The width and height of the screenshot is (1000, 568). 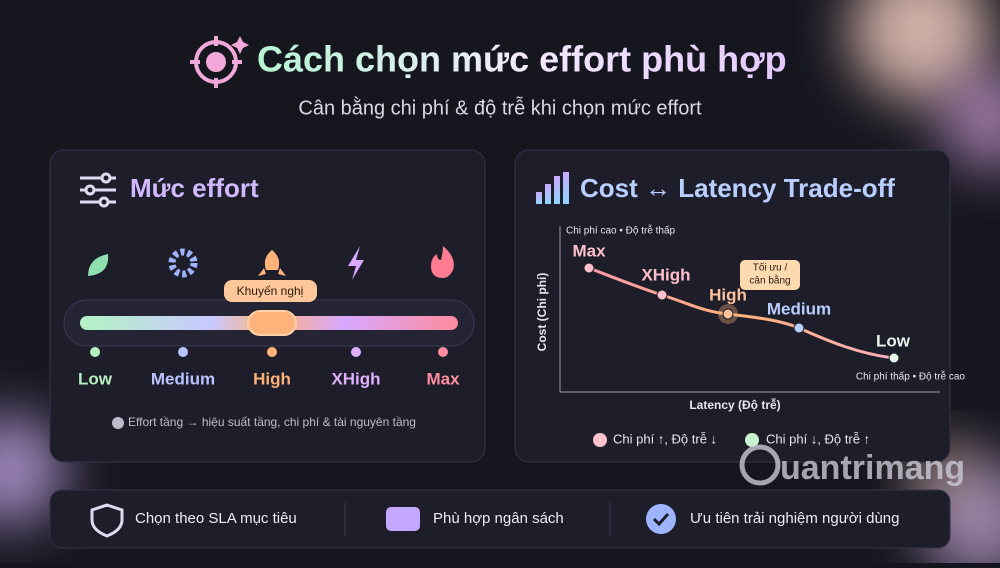 What do you see at coordinates (799, 308) in the screenshot?
I see `point-label: Medium` at bounding box center [799, 308].